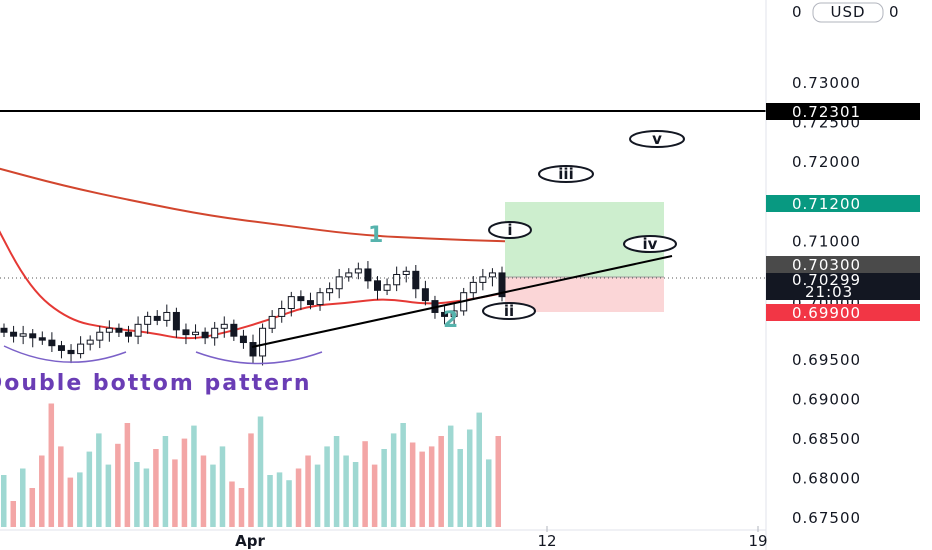 This screenshot has width=932, height=550. What do you see at coordinates (657, 139) in the screenshot?
I see `wave-v-marker: v` at bounding box center [657, 139].